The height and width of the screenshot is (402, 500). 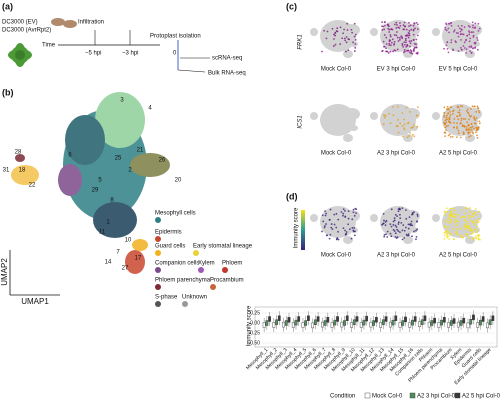 I want to click on legend-label: Phloem parenchyma, so click(x=183, y=281).